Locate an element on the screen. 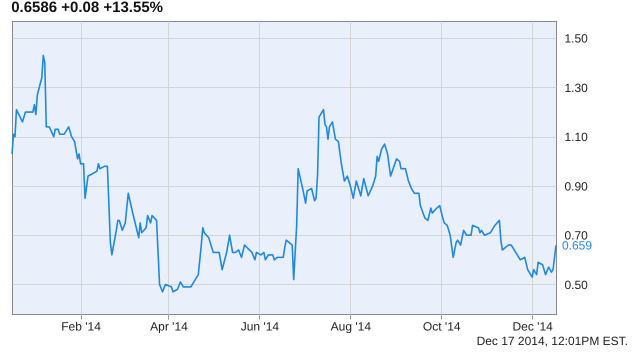 Image resolution: width=635 pixels, height=362 pixels. chart-title: 0.6586 +0.08 +13.55% is located at coordinates (87, 8).